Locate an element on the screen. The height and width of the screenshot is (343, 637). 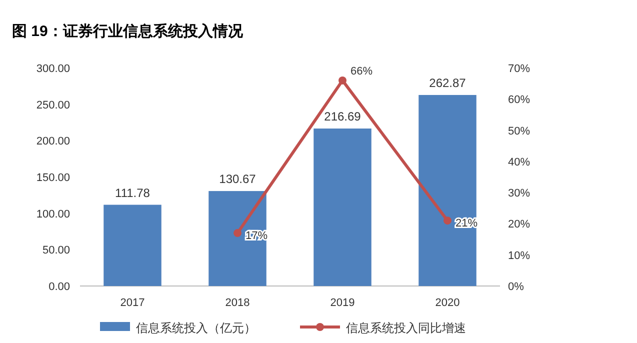
y2-tick-label: 10% is located at coordinates (519, 256).